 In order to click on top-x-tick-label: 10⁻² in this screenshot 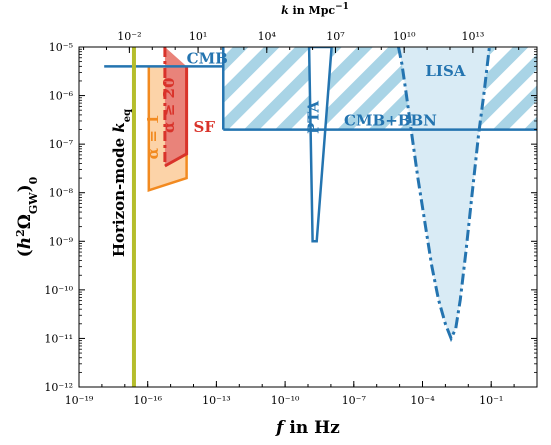, I will do `click(129, 36)`.